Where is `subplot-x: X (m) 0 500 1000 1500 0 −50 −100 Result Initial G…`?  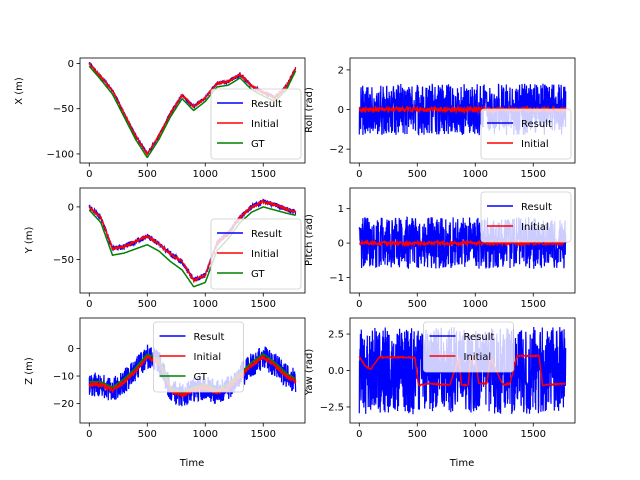
subplot-x: X (m) 0 500 1000 1500 0 −50 −100 Result Initial G… is located at coordinates (160, 118).